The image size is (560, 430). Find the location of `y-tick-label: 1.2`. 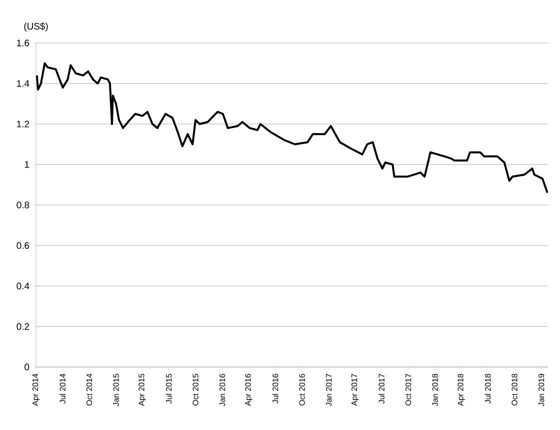

y-tick-label: 1.2 is located at coordinates (23, 124).